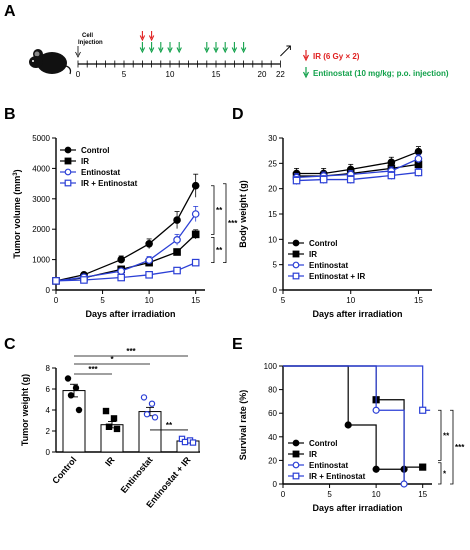  What do you see at coordinates (10, 114) in the screenshot?
I see `panel-letter-b: B` at bounding box center [10, 114].